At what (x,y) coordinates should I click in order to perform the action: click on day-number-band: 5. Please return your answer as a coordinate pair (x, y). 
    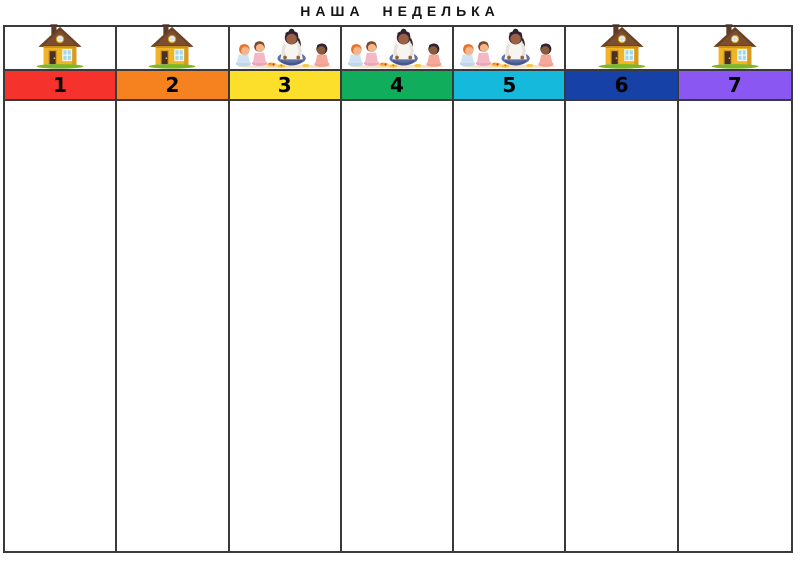
    Looking at the image, I should click on (509, 86).